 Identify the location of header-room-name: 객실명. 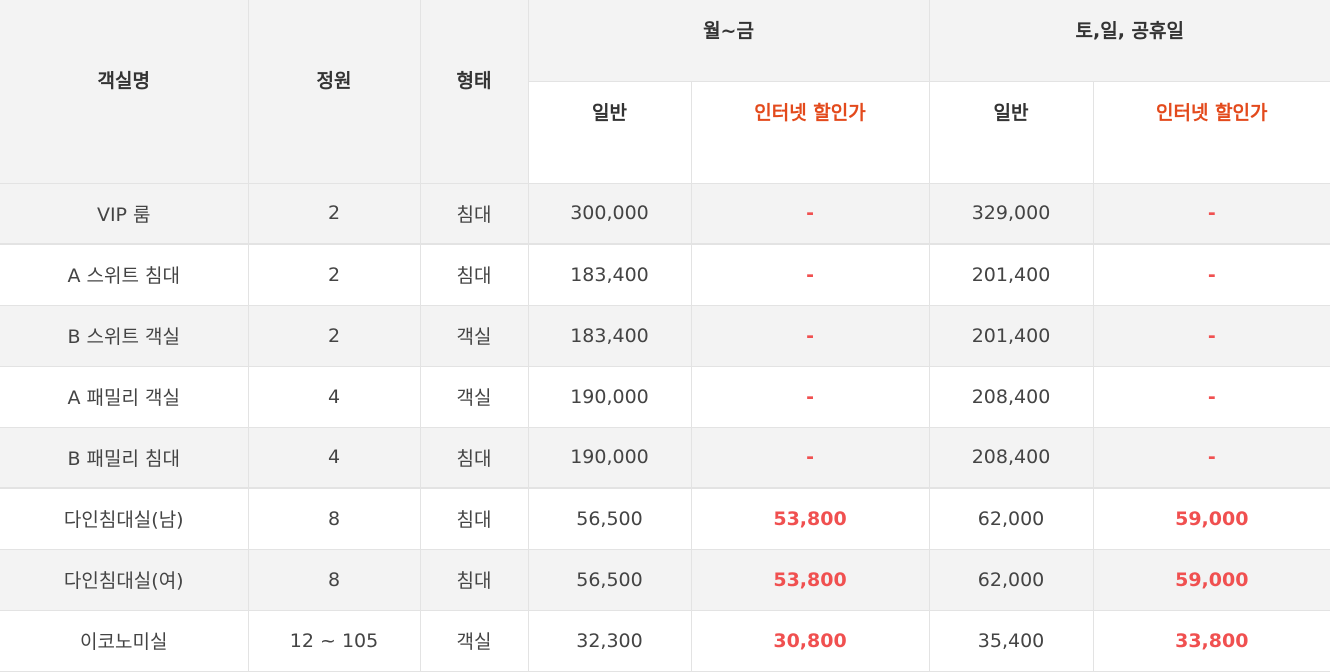
(124, 92).